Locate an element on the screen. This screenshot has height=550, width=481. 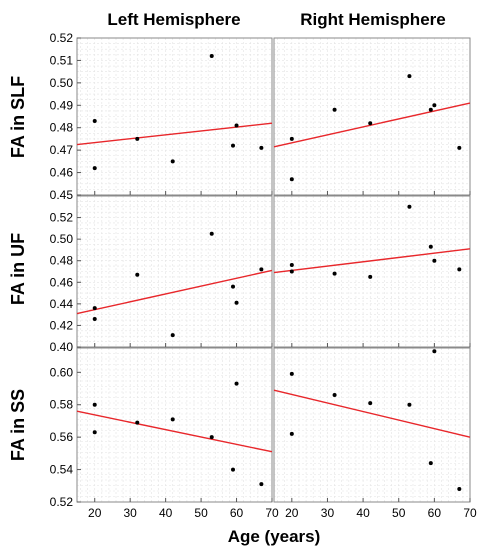
y-tick-label: 0.54 is located at coordinates (62, 470).